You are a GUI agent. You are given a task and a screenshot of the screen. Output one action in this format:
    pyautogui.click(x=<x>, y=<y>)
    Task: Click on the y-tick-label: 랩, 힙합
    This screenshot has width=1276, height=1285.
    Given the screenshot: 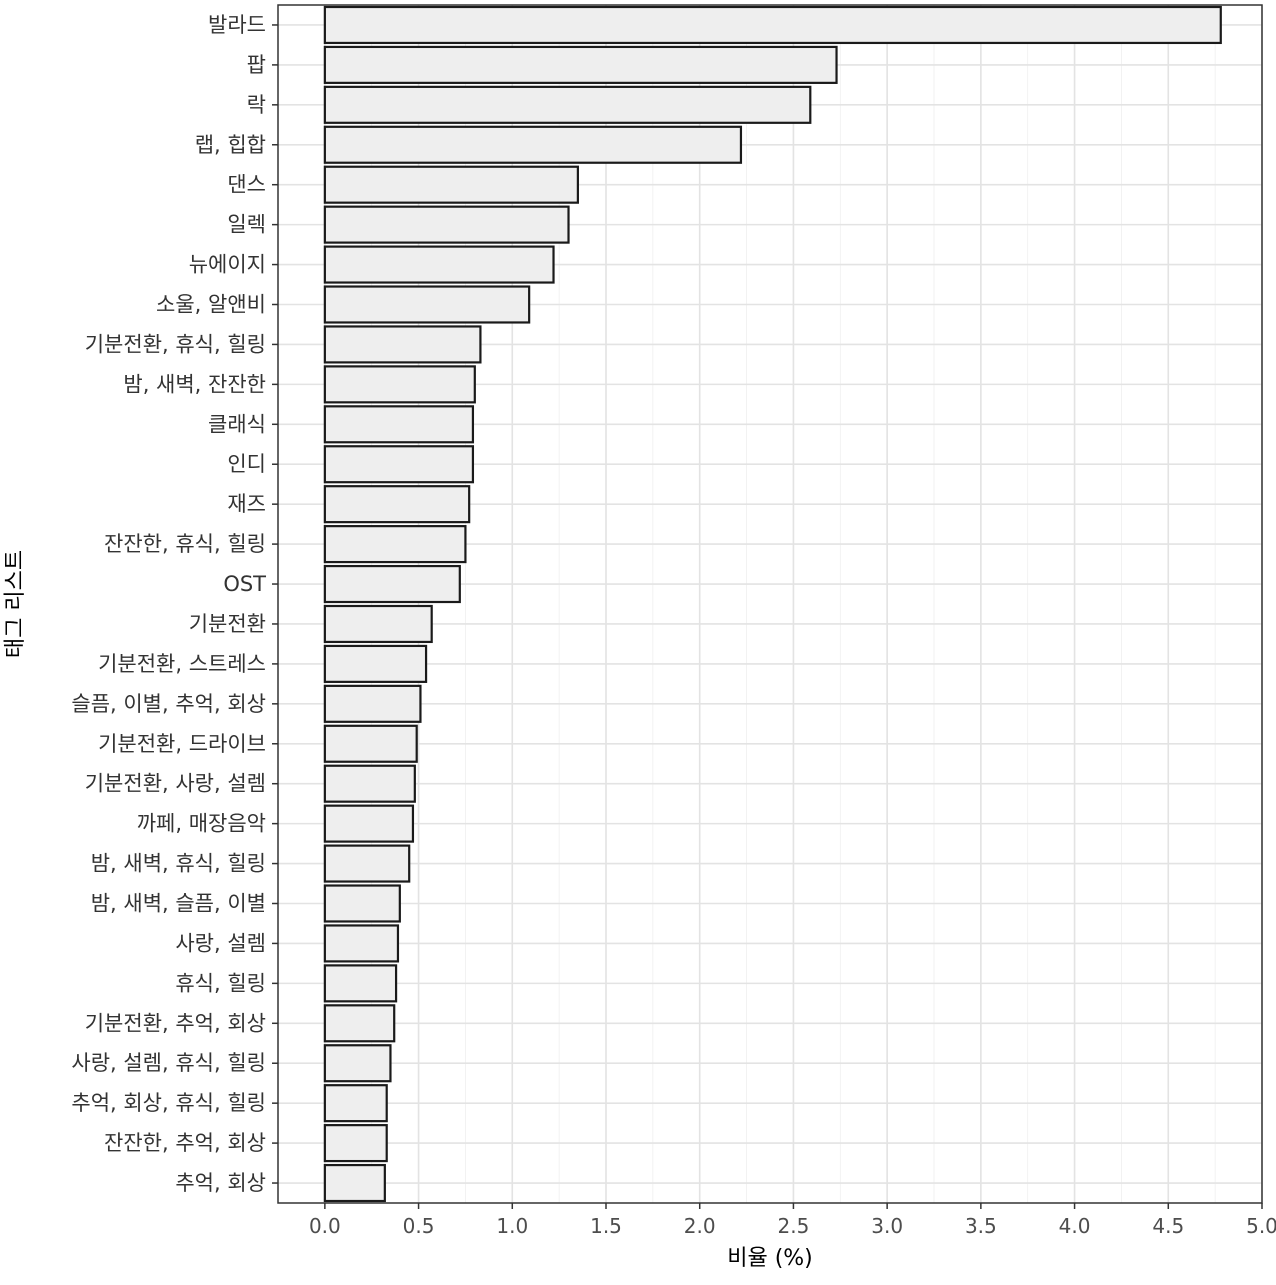 What is the action you would take?
    pyautogui.click(x=230, y=145)
    